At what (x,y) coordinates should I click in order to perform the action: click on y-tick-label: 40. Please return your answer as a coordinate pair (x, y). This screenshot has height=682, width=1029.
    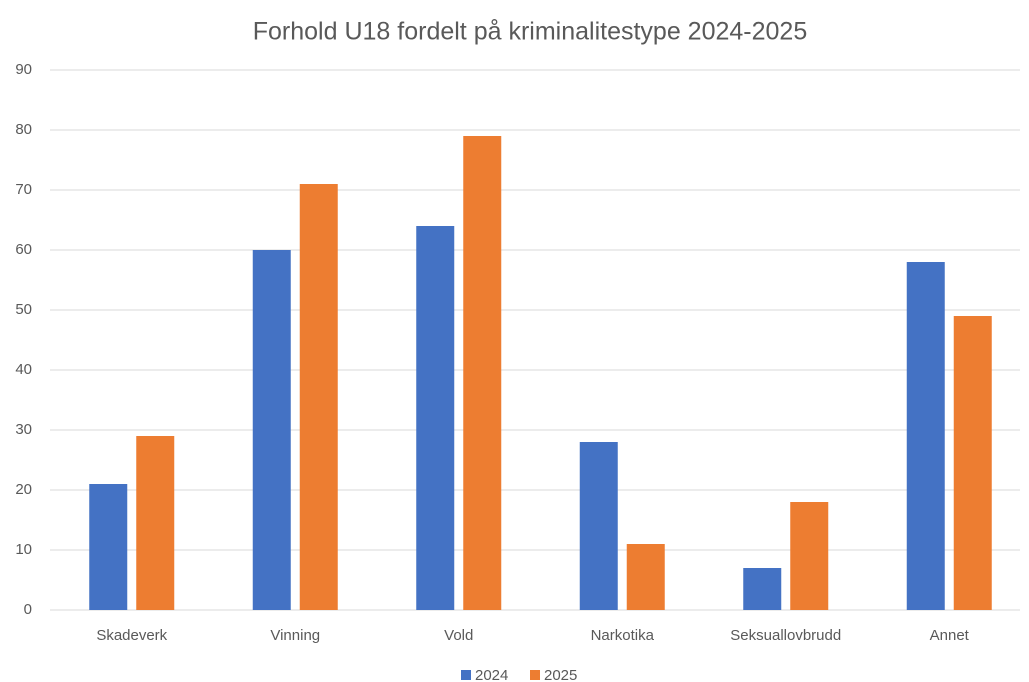
    Looking at the image, I should click on (23, 369).